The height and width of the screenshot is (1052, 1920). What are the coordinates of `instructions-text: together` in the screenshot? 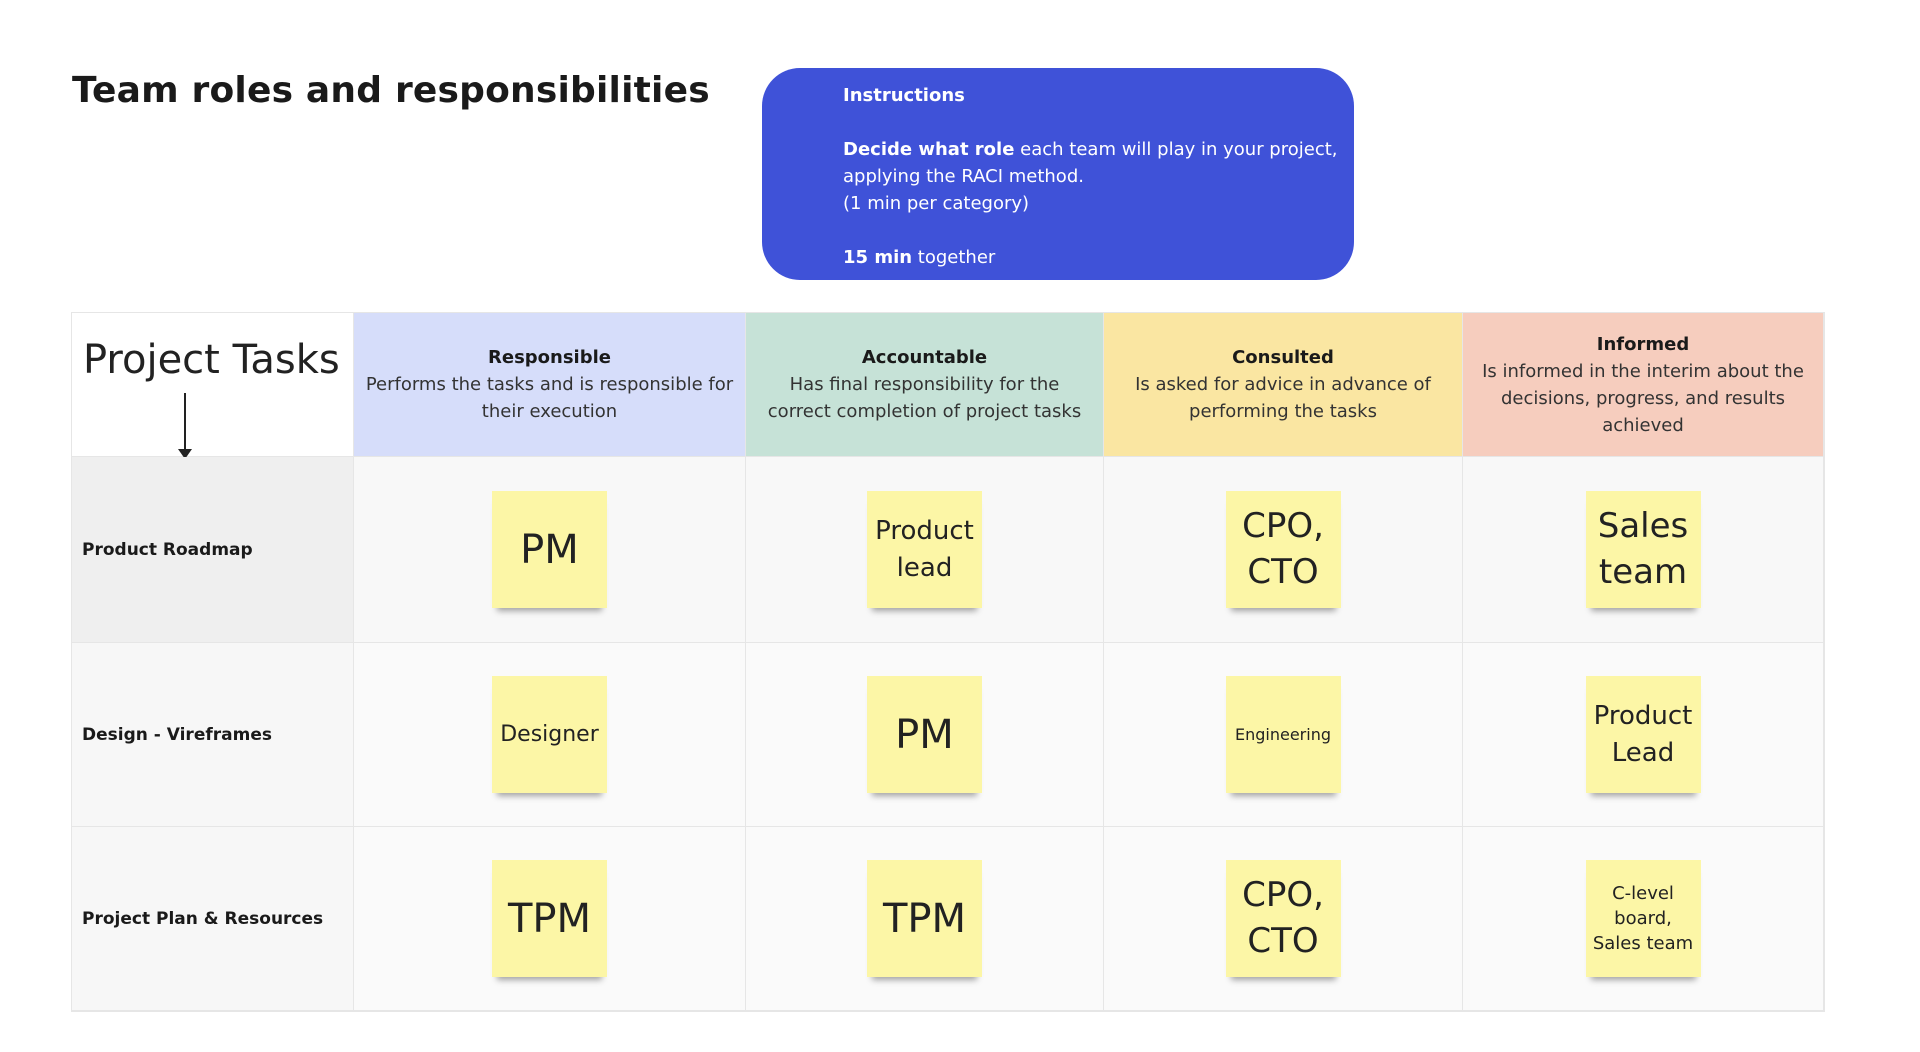 It's located at (954, 257).